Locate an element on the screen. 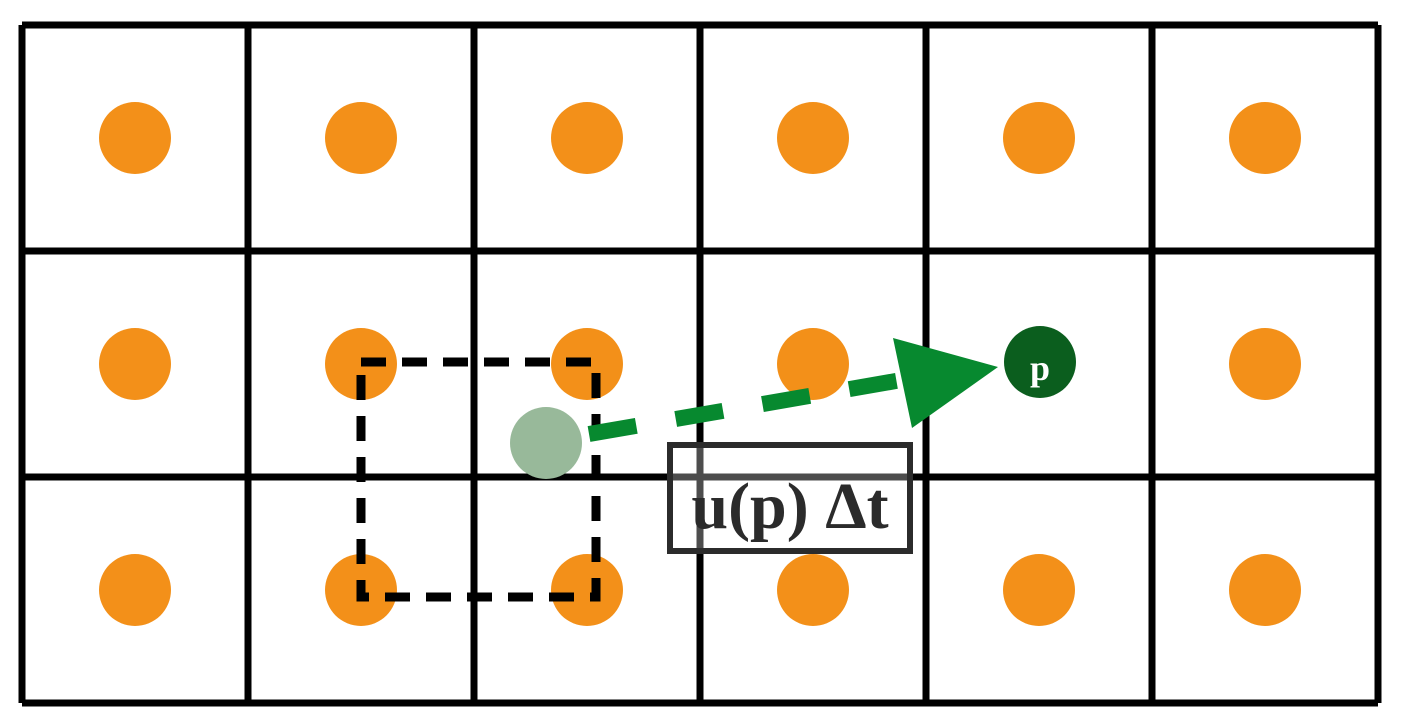 The height and width of the screenshot is (728, 1407). interpolation-box is located at coordinates (478, 479).